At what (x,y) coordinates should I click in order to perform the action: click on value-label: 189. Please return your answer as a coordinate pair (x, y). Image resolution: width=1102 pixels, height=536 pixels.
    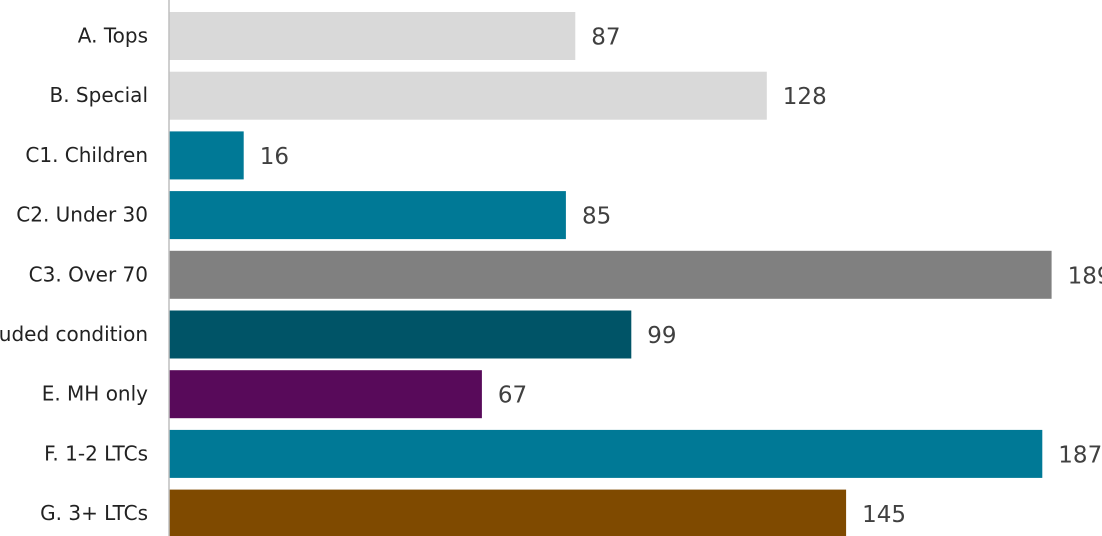
    Looking at the image, I should click on (1085, 276).